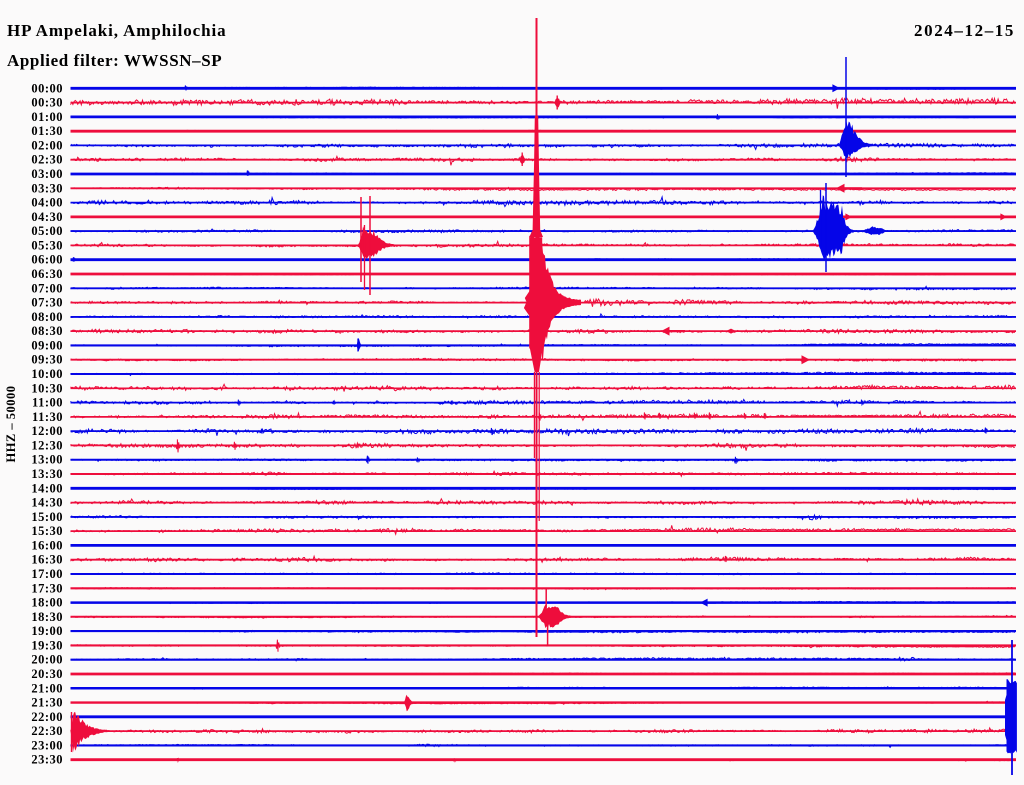 The image size is (1024, 785). I want to click on svg-text: 22:30, so click(47, 731).